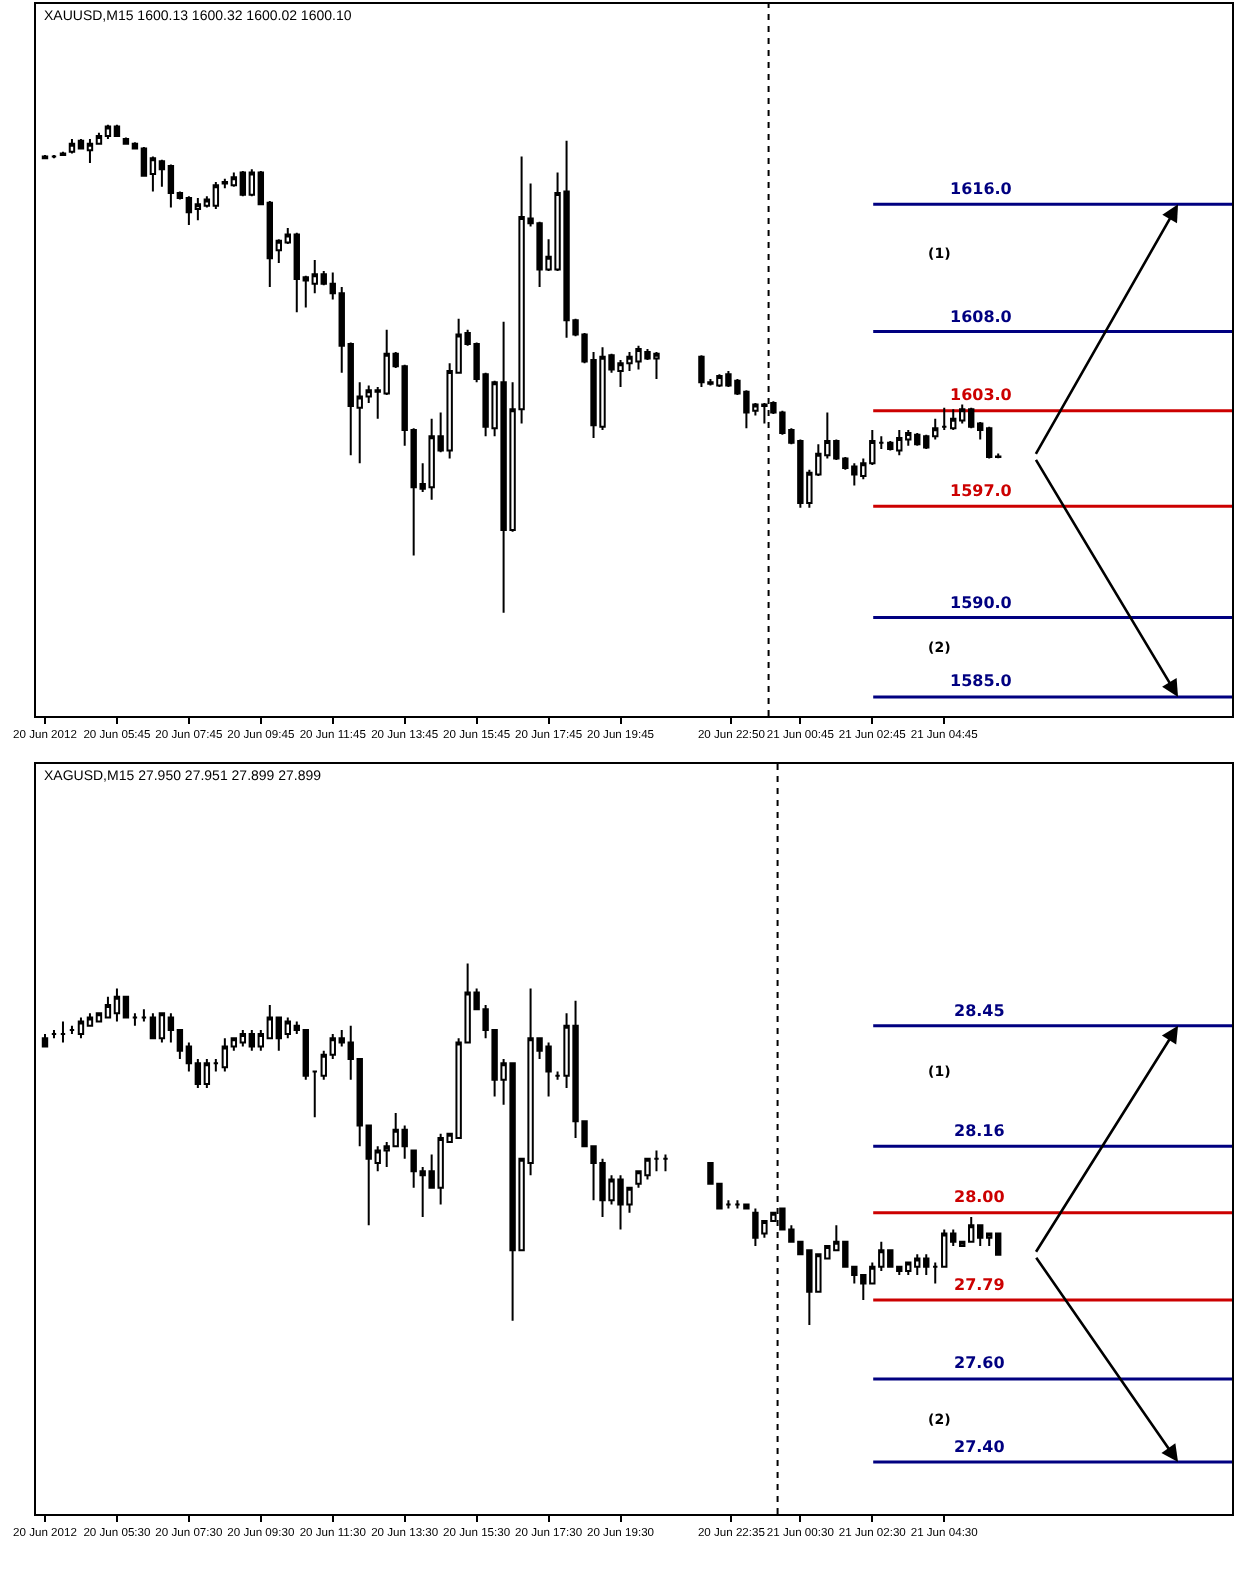 The image size is (1236, 1592). Describe the element at coordinates (981, 491) in the screenshot. I see `ref-line-label: 1597.0` at that location.